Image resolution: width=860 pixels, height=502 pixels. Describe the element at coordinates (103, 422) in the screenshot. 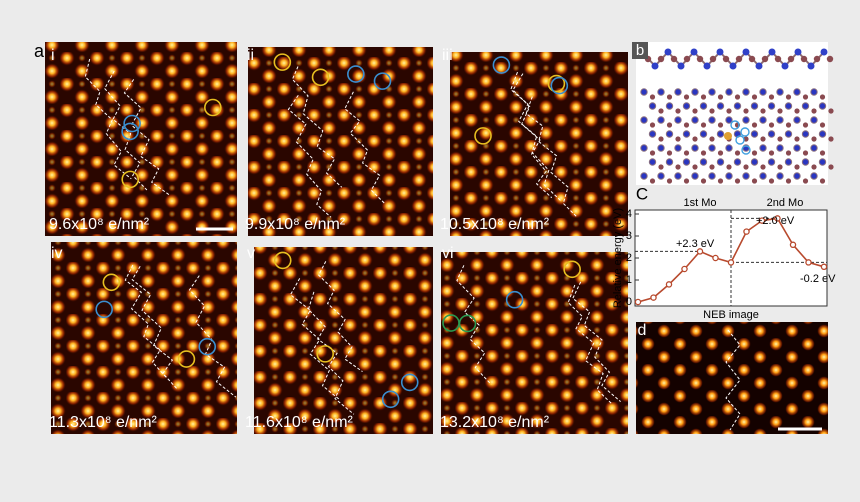

I see `dose-label: 11.3x10⁸ e/nm²` at that location.